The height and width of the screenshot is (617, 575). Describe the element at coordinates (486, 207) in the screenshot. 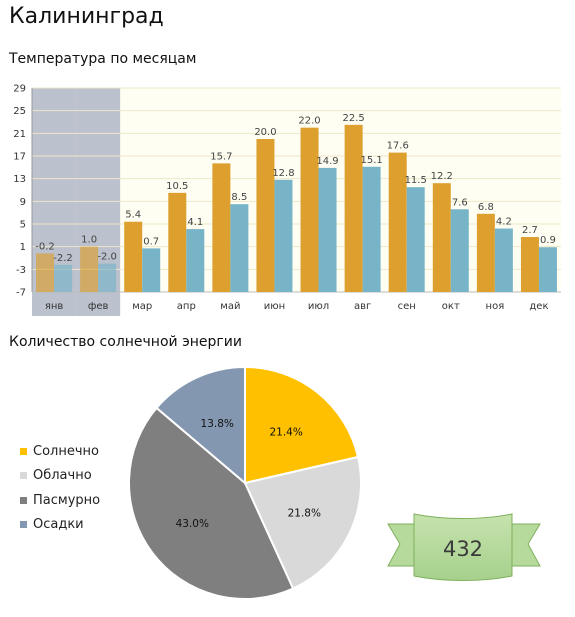

I see `bar-value-label: 6.8` at that location.